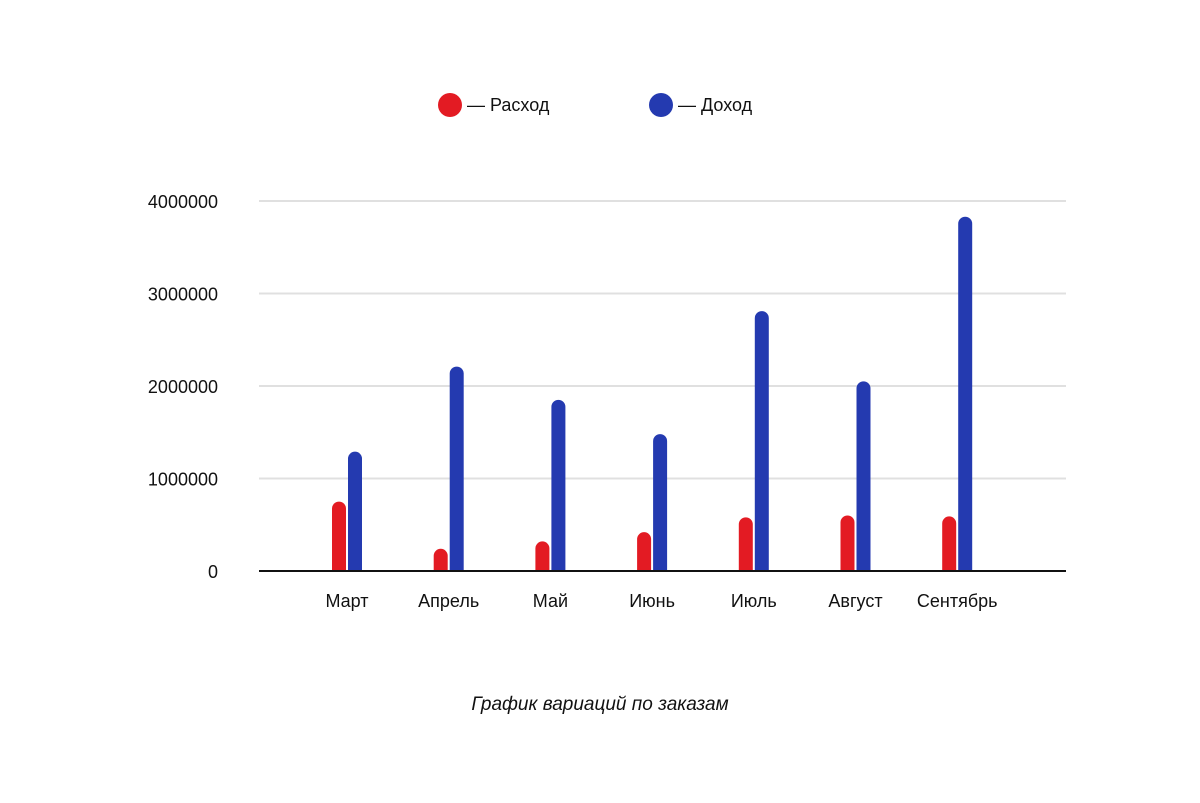 Image resolution: width=1200 pixels, height=803 pixels. What do you see at coordinates (448, 601) in the screenshot?
I see `x-tick-label: Апрель` at bounding box center [448, 601].